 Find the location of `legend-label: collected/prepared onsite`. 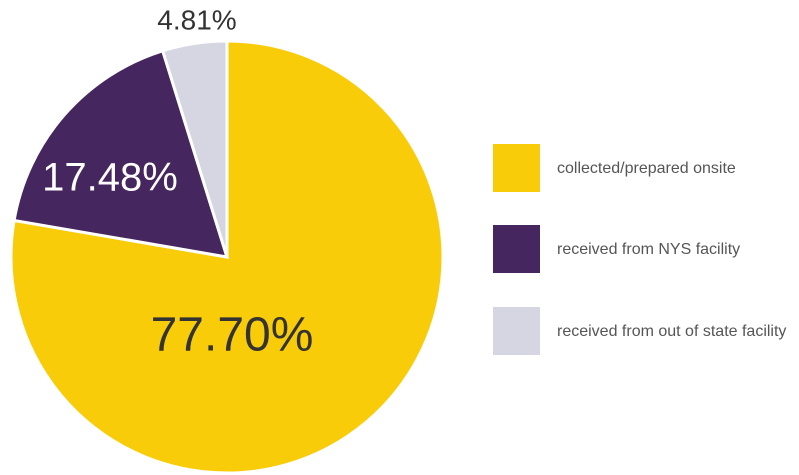

legend-label: collected/prepared onsite is located at coordinates (646, 168).